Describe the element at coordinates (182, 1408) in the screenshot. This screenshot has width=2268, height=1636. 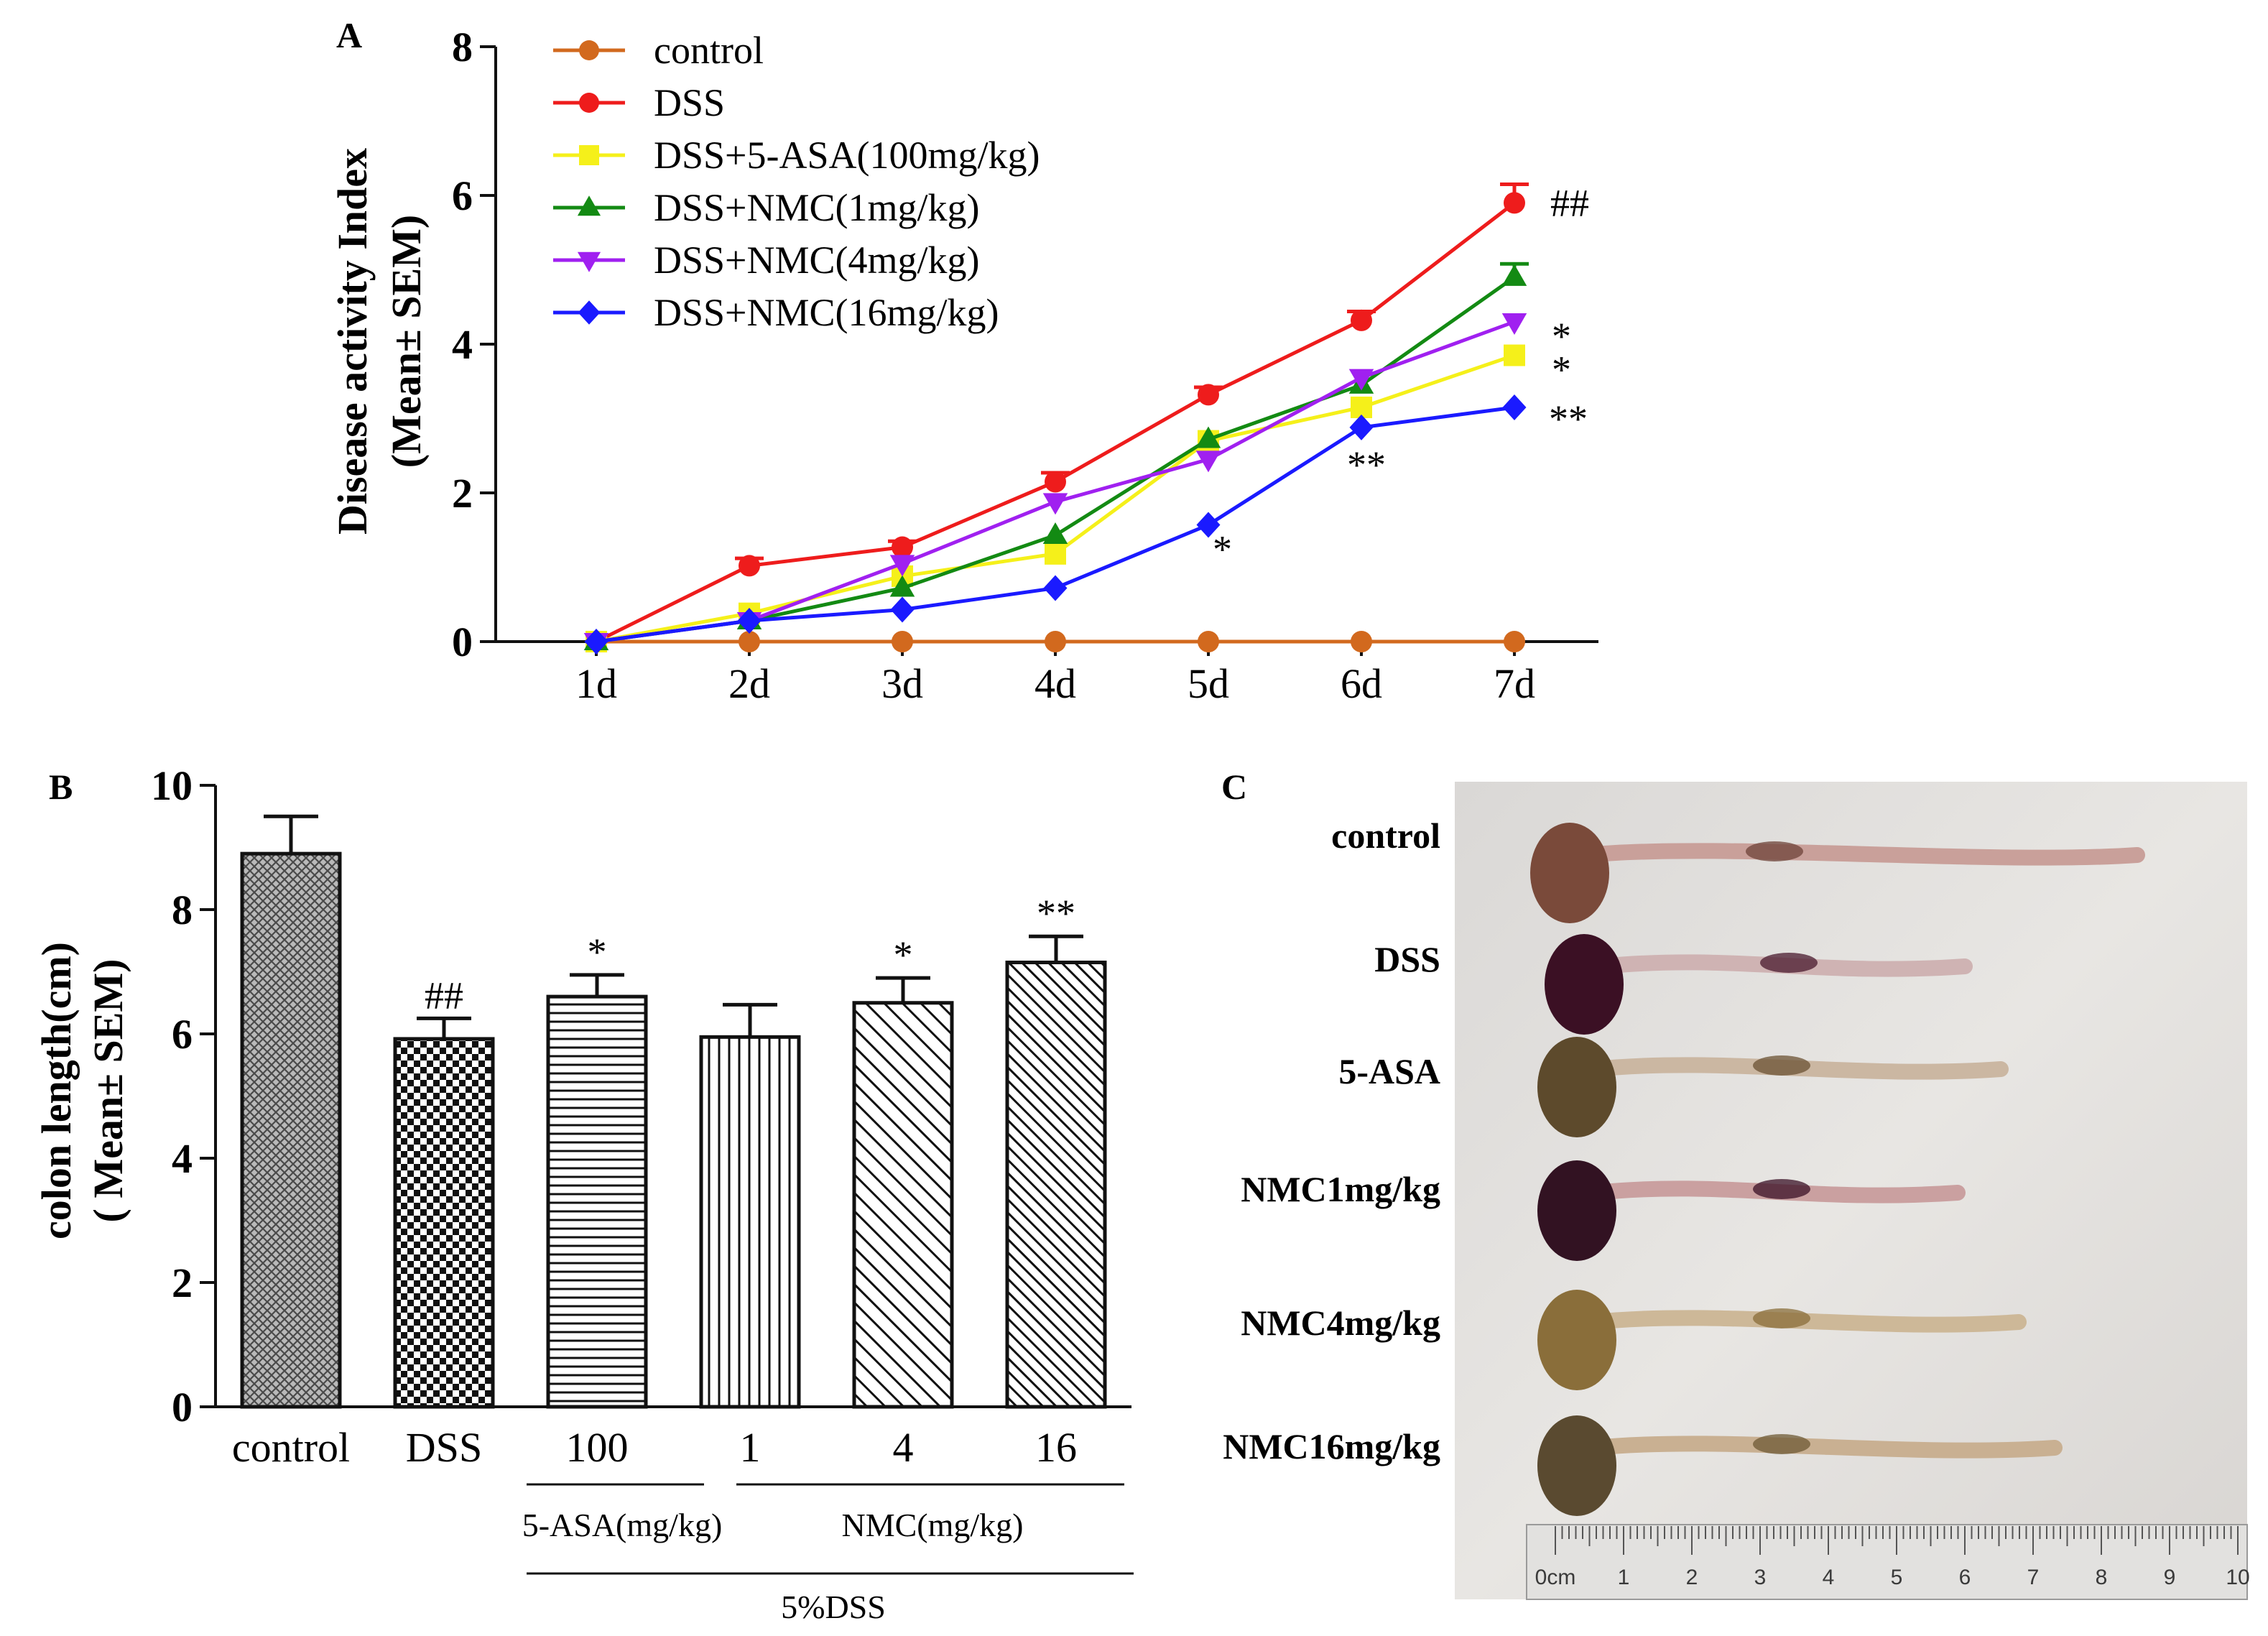
I see `chart-b-y-tick-label: 0` at that location.